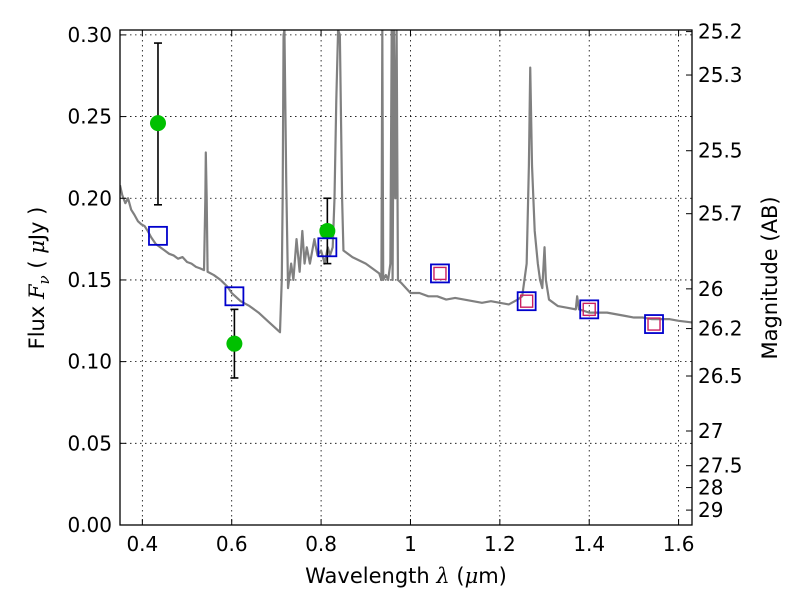 The width and height of the screenshot is (800, 600). Describe the element at coordinates (589, 544) in the screenshot. I see `x-tick-label: 1.4` at that location.